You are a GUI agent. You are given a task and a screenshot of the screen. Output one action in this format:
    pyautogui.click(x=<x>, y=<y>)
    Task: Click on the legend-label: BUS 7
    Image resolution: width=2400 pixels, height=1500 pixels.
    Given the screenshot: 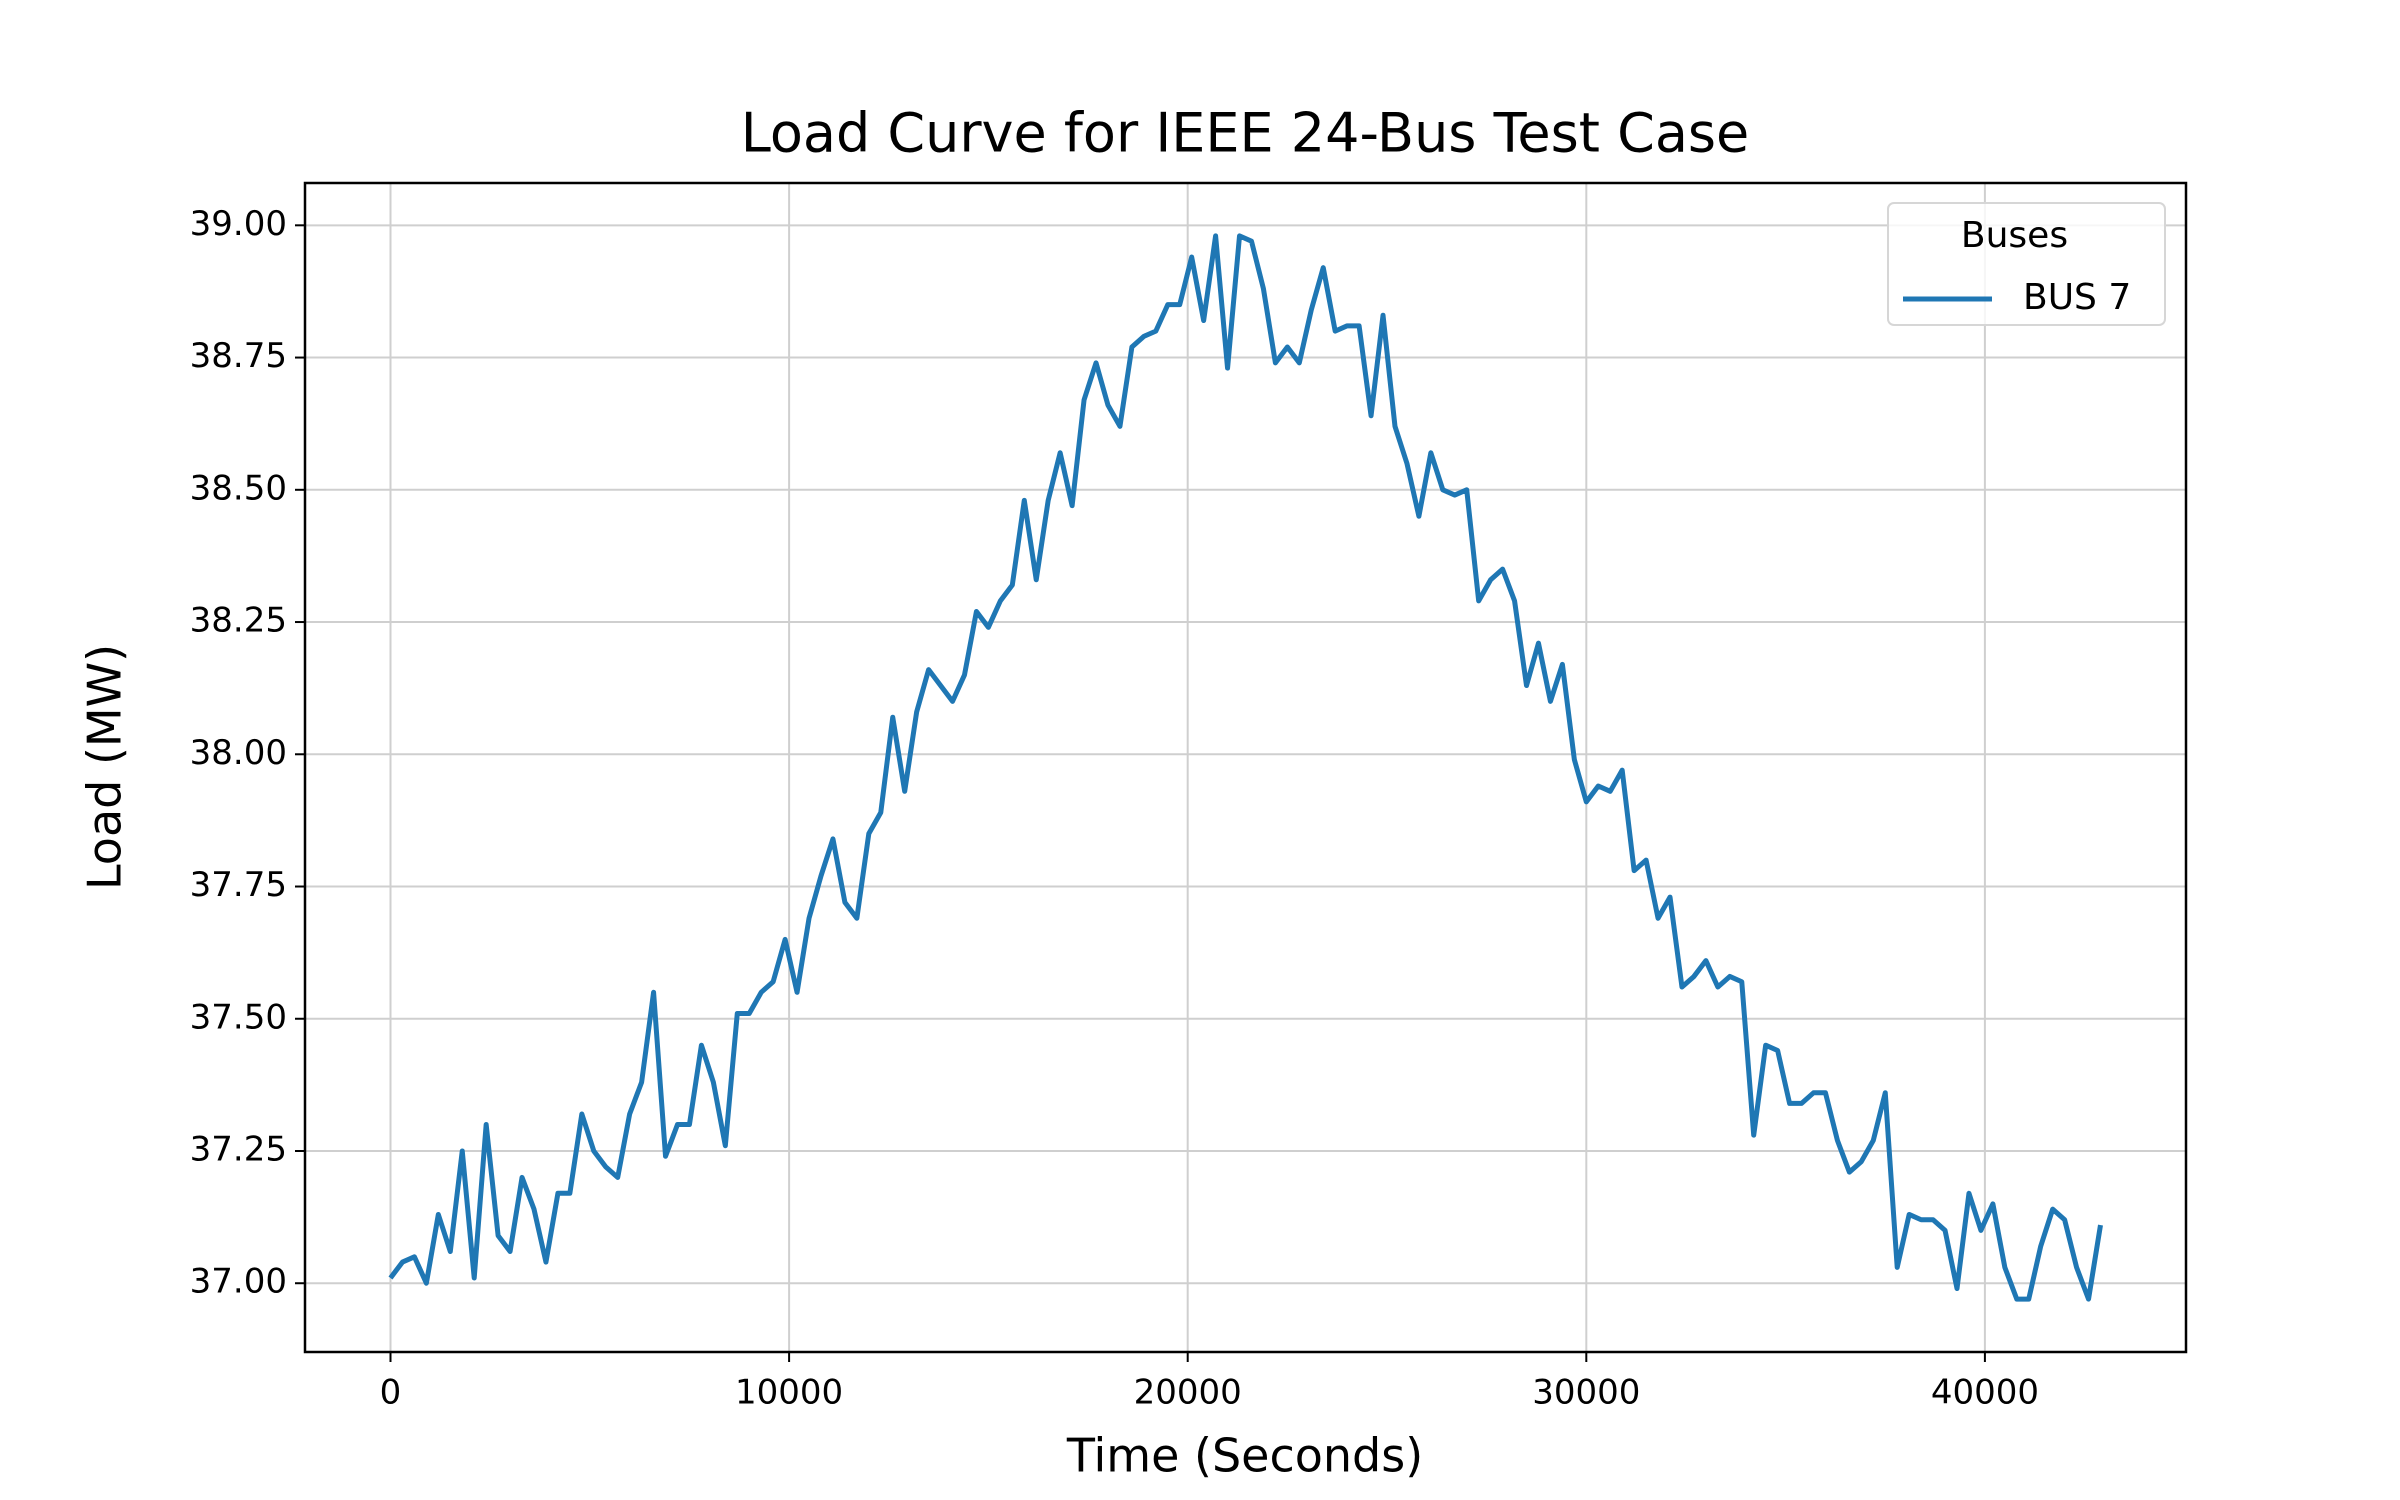 What is the action you would take?
    pyautogui.click(x=2077, y=297)
    